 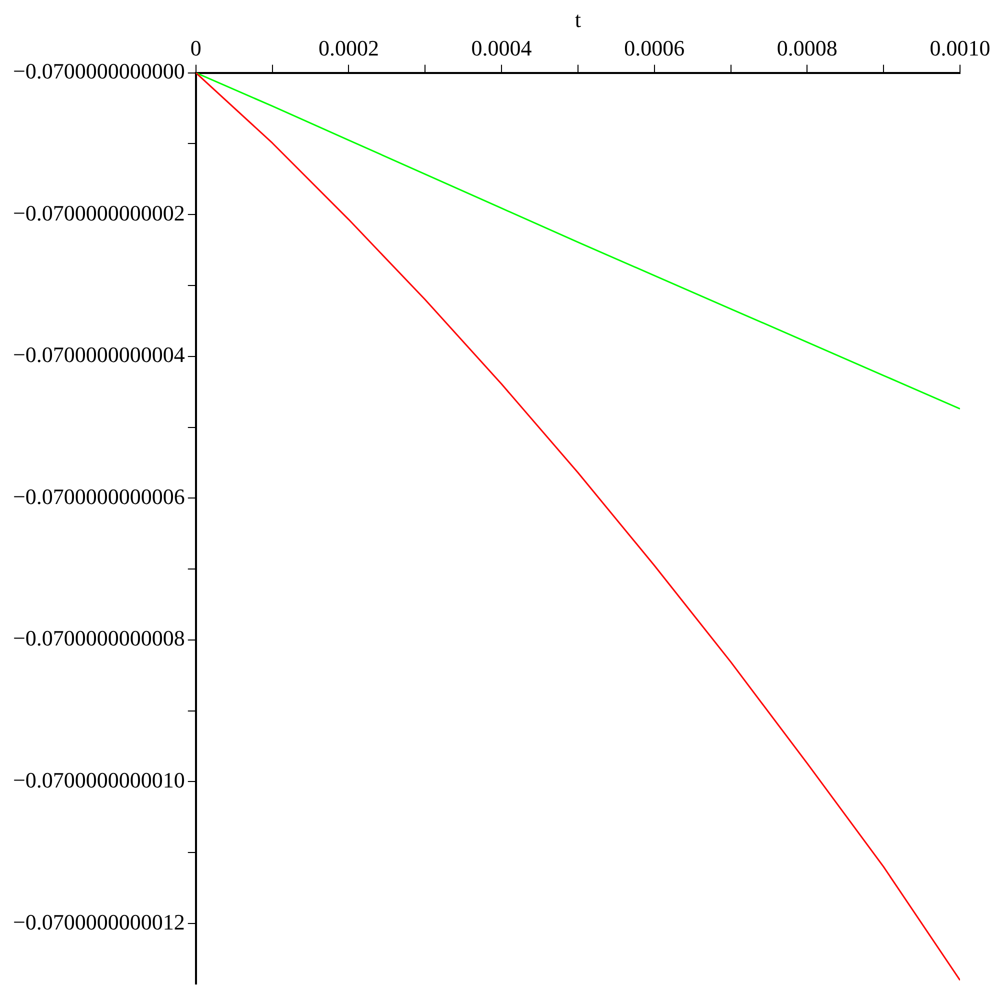 I want to click on x-tick-label: 0.0004, so click(x=501, y=47).